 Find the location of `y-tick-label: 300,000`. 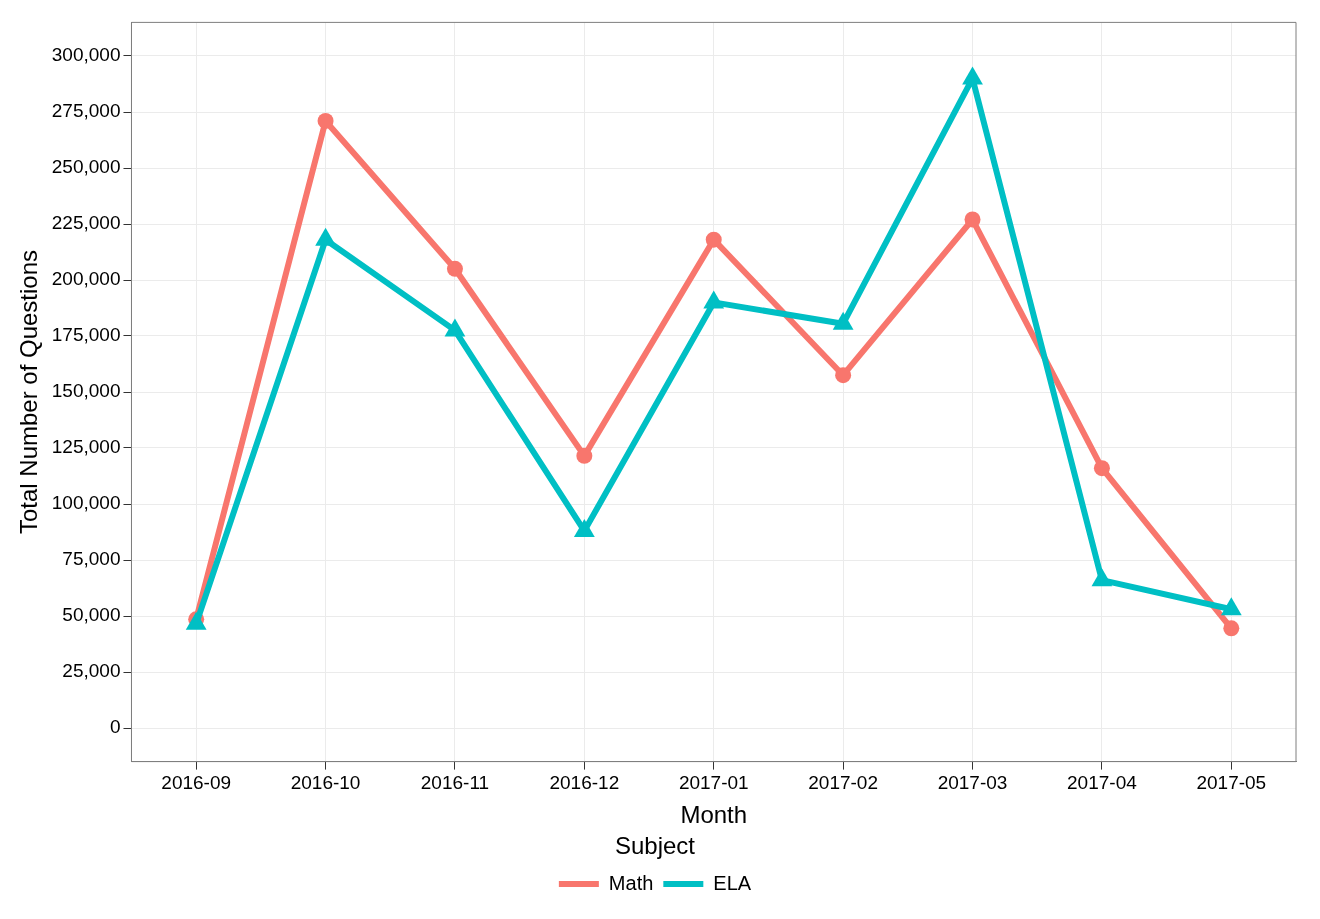

y-tick-label: 300,000 is located at coordinates (86, 55).